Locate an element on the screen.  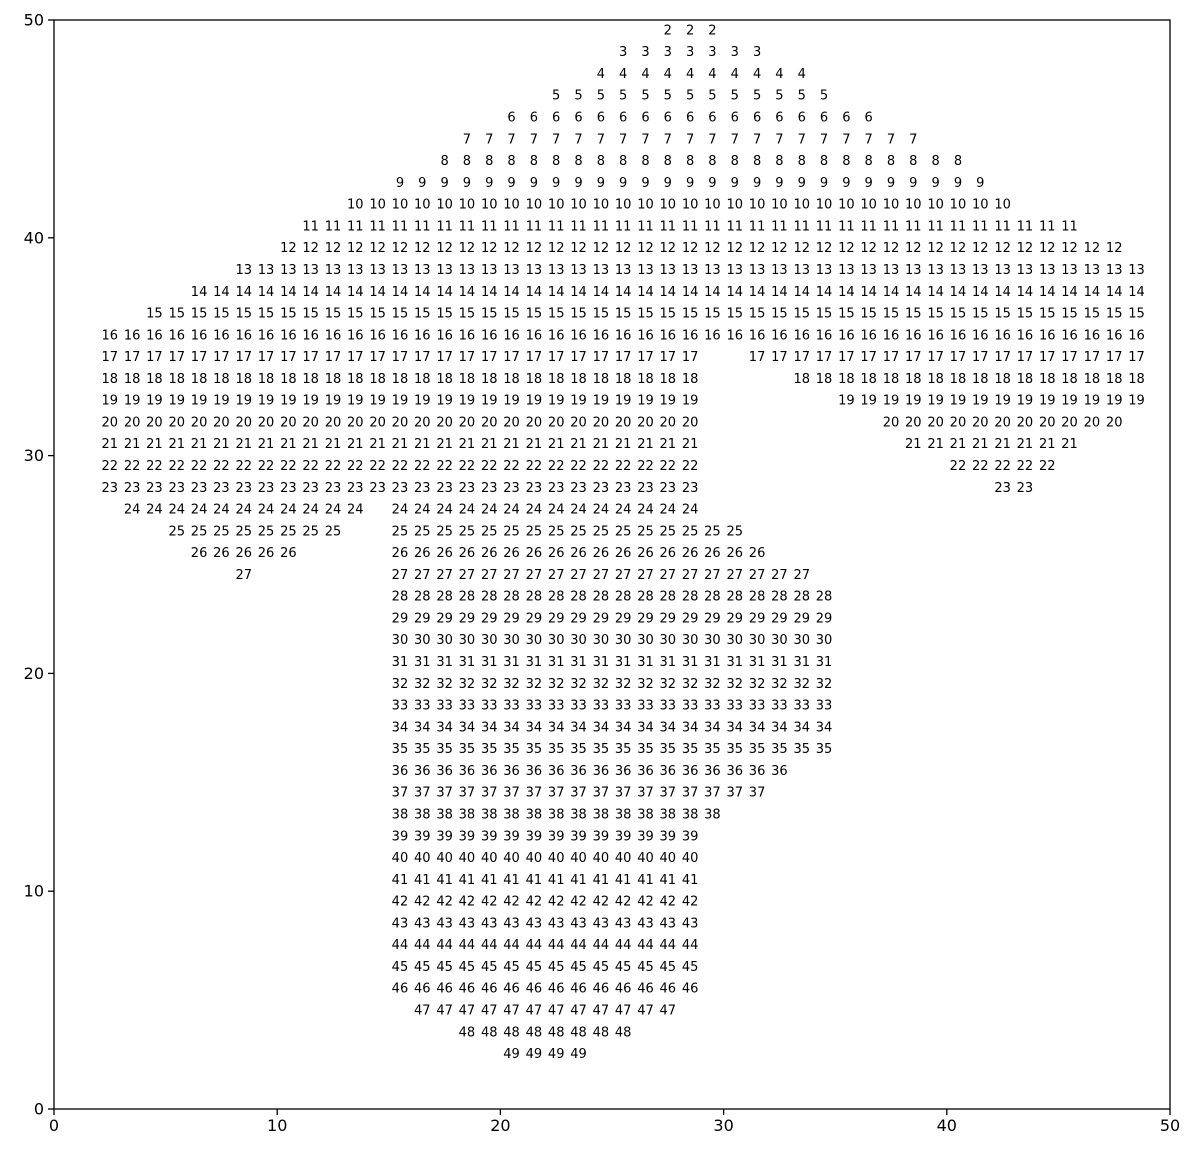
point-label: 10 is located at coordinates (1002, 205).